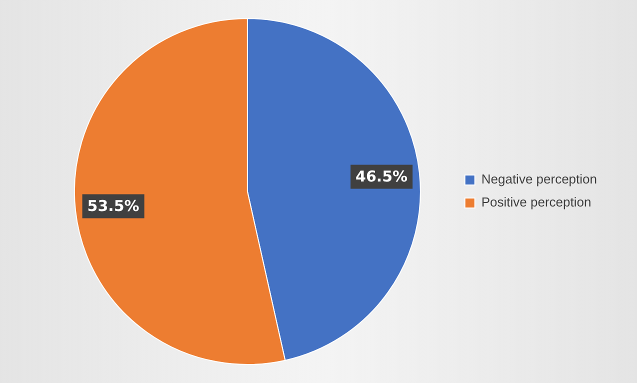  Describe the element at coordinates (536, 202) in the screenshot. I see `legend-label: Positive perception` at that location.